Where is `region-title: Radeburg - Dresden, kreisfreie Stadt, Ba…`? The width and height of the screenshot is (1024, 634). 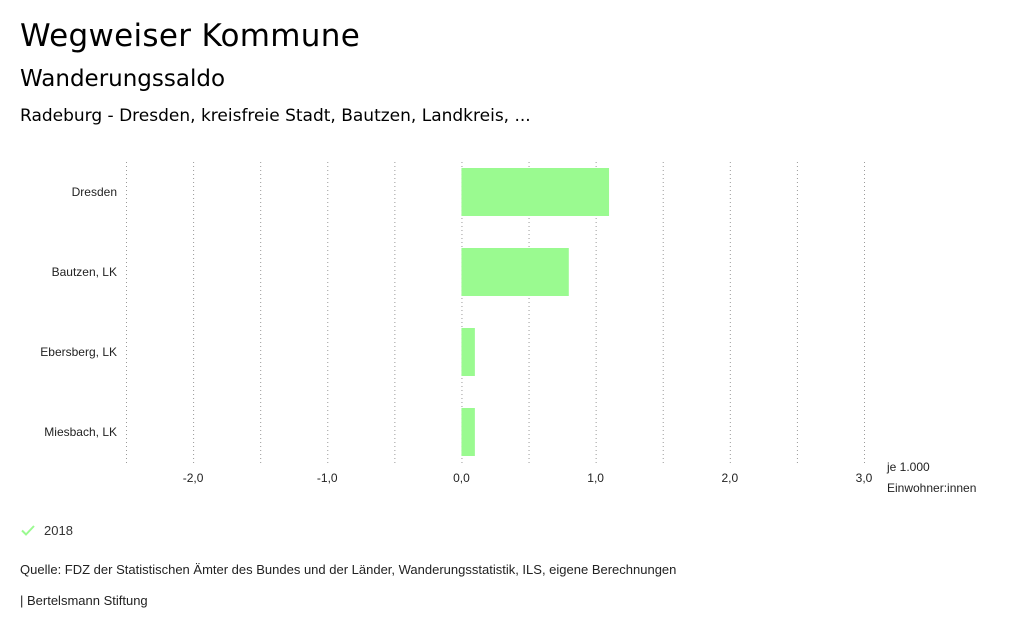
region-title: Radeburg - Dresden, kreisfreie Stadt, Ba… is located at coordinates (275, 116).